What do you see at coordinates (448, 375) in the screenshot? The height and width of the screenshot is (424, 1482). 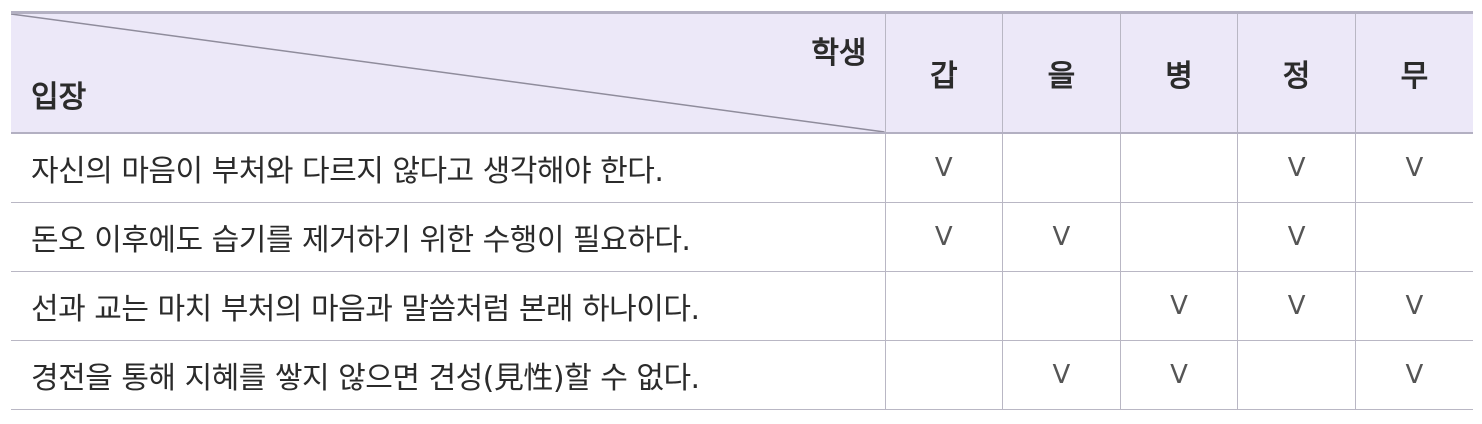 I see `stance-cell: 경전을 통해 지혜를 쌓지 않으면 견성(見性)할 수 없다.` at bounding box center [448, 375].